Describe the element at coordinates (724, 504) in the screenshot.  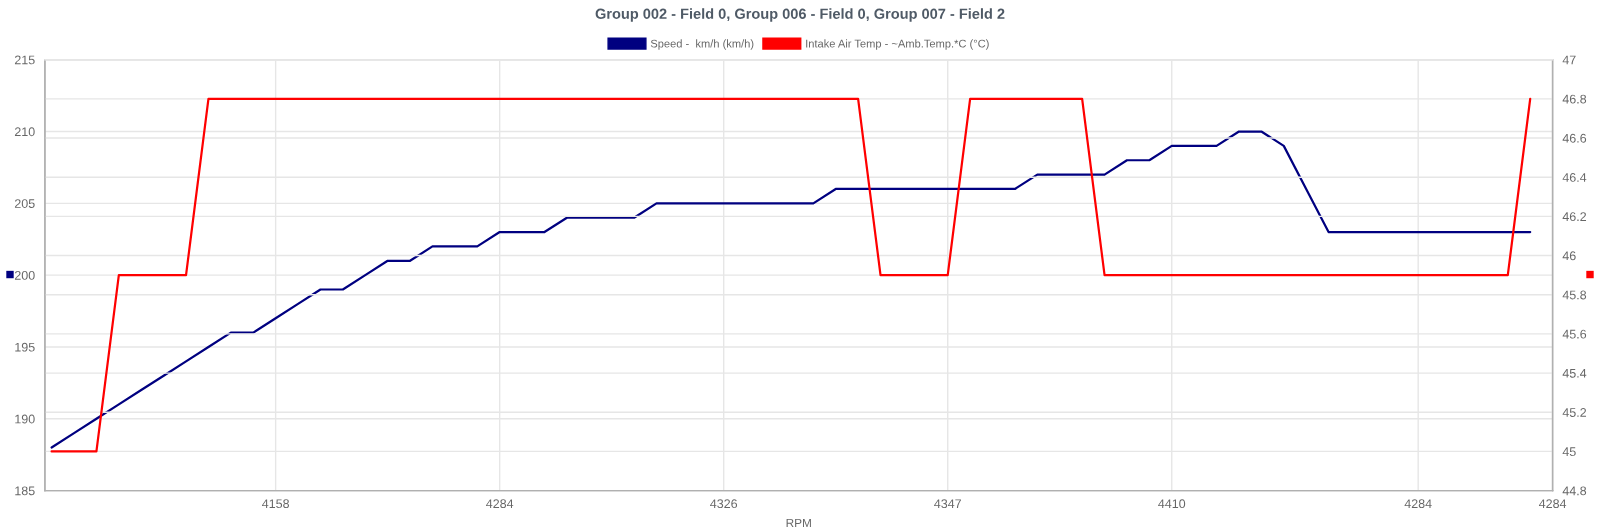
I see `x-tick-label: 4326` at that location.